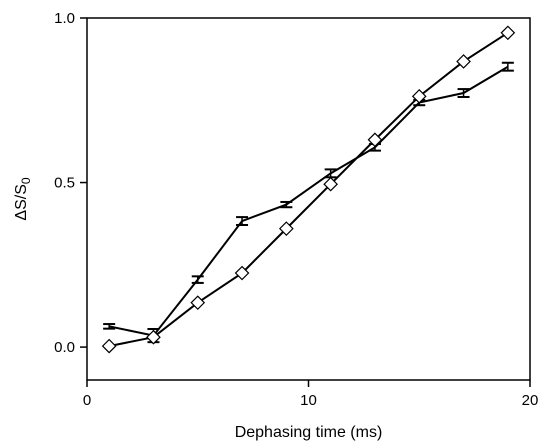 Image resolution: width=541 pixels, height=443 pixels. I want to click on x-tick-label: 20, so click(530, 400).